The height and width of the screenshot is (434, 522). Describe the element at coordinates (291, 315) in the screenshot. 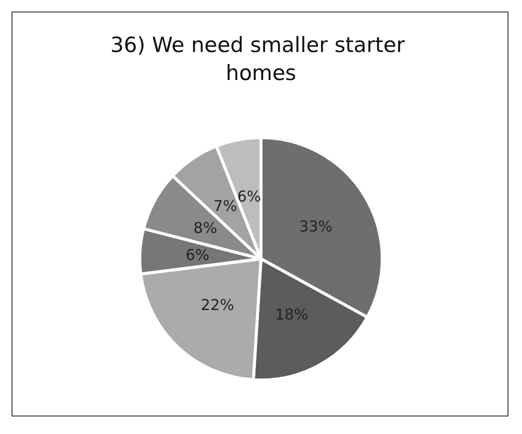

I see `data-label: 18%` at that location.